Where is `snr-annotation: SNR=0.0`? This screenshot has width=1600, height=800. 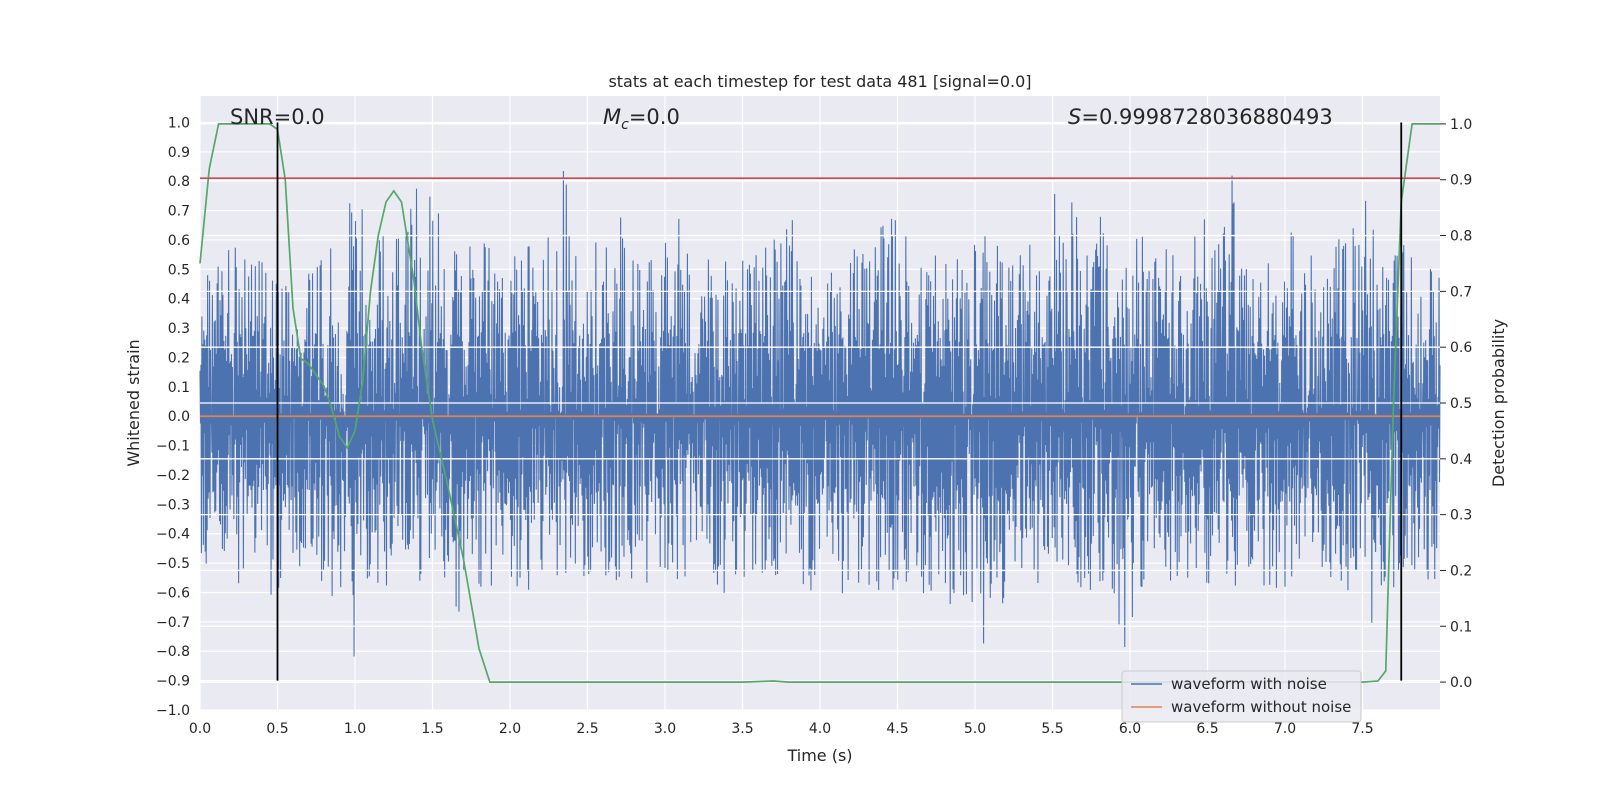
snr-annotation: SNR=0.0 is located at coordinates (277, 117).